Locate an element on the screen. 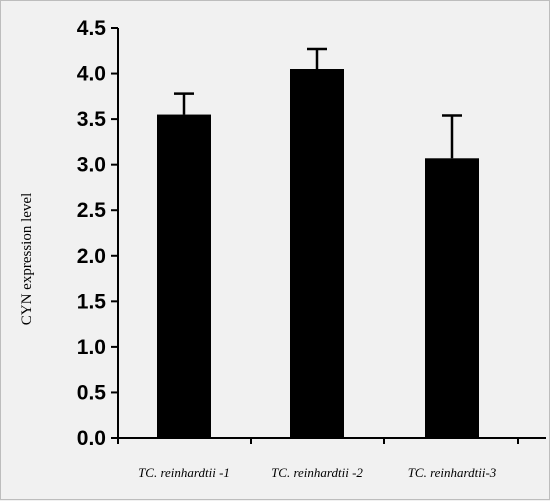  y-tick-label: 4.0 is located at coordinates (91, 74).